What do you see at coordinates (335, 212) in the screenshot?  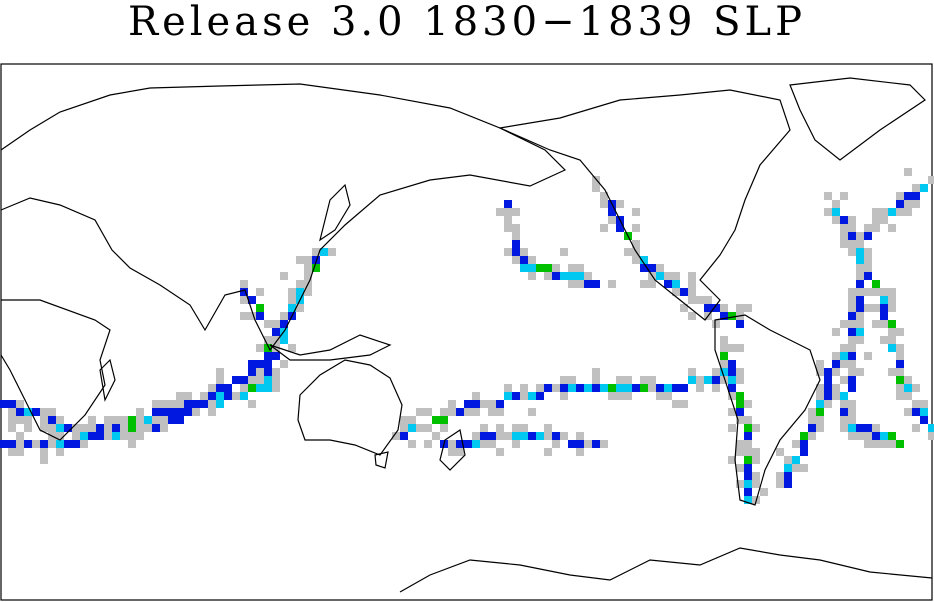 I see `japan` at bounding box center [335, 212].